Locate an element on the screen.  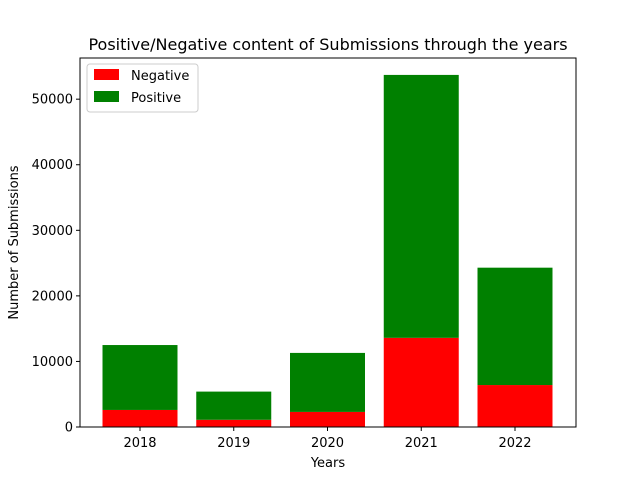
bar-positive-2019 is located at coordinates (234, 405).